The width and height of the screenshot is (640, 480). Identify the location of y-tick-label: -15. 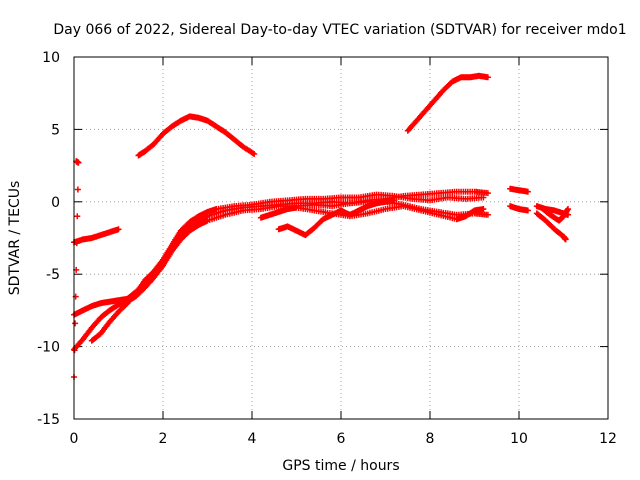
(48, 420).